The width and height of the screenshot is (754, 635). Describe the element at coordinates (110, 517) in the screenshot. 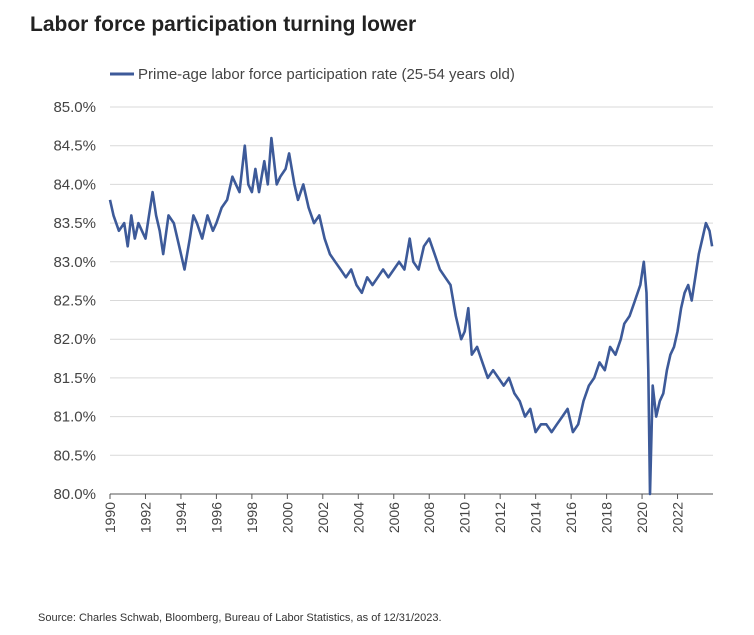

I see `x-tick-label: 1990` at that location.